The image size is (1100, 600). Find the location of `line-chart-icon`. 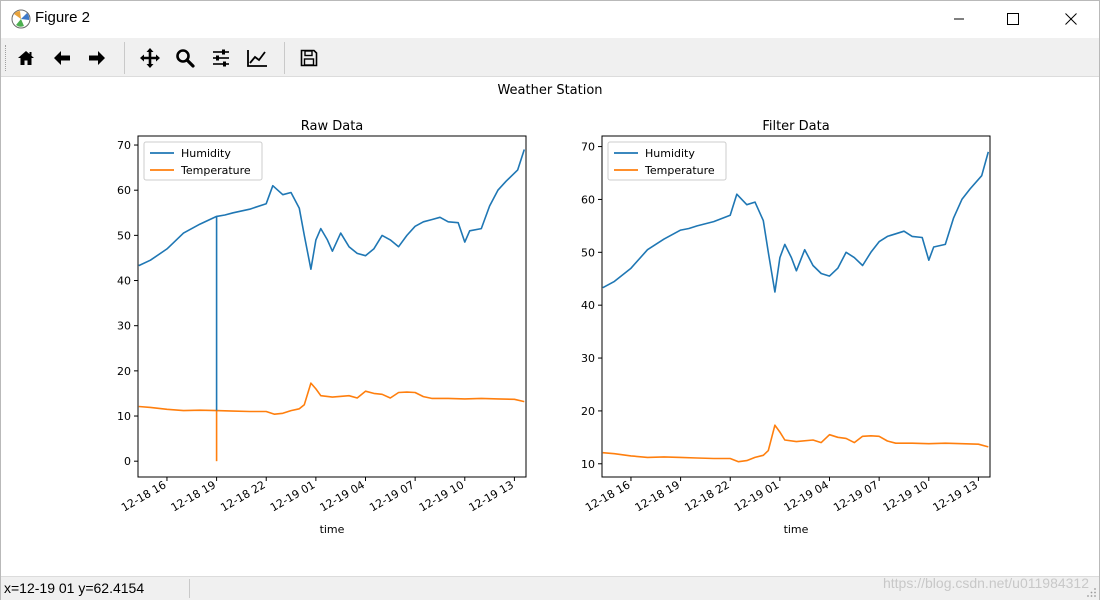

line-chart-icon is located at coordinates (257, 58).